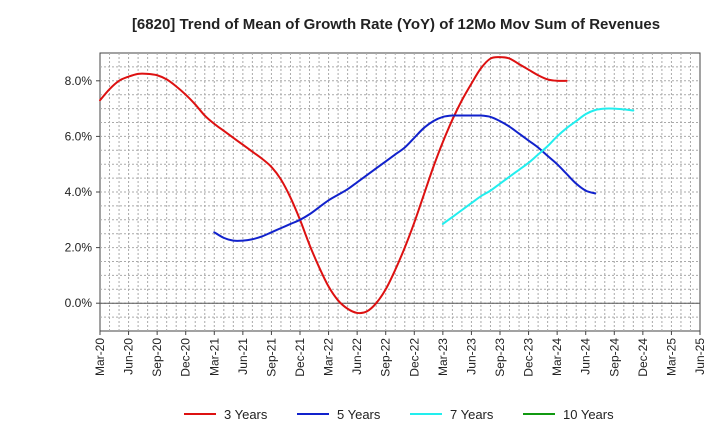 The height and width of the screenshot is (440, 720). What do you see at coordinates (700, 356) in the screenshot?
I see `x-tick-label: Jun-25` at bounding box center [700, 356].